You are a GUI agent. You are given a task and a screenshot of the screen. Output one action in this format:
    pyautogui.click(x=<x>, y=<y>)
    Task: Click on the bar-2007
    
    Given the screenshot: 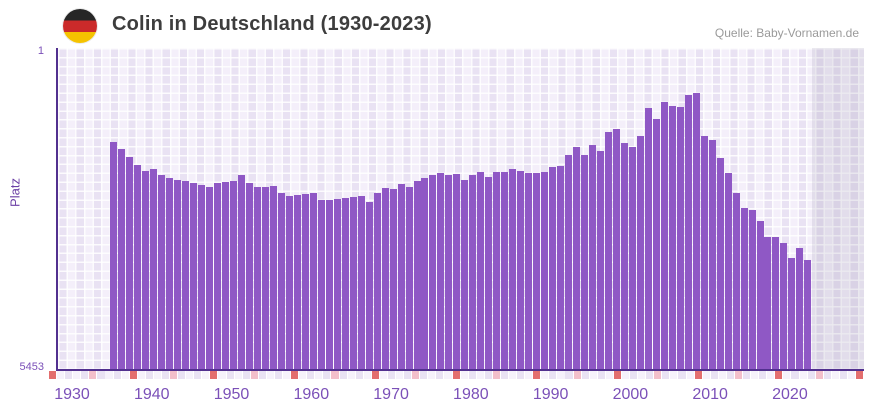 What is the action you would take?
    pyautogui.click(x=688, y=231)
    